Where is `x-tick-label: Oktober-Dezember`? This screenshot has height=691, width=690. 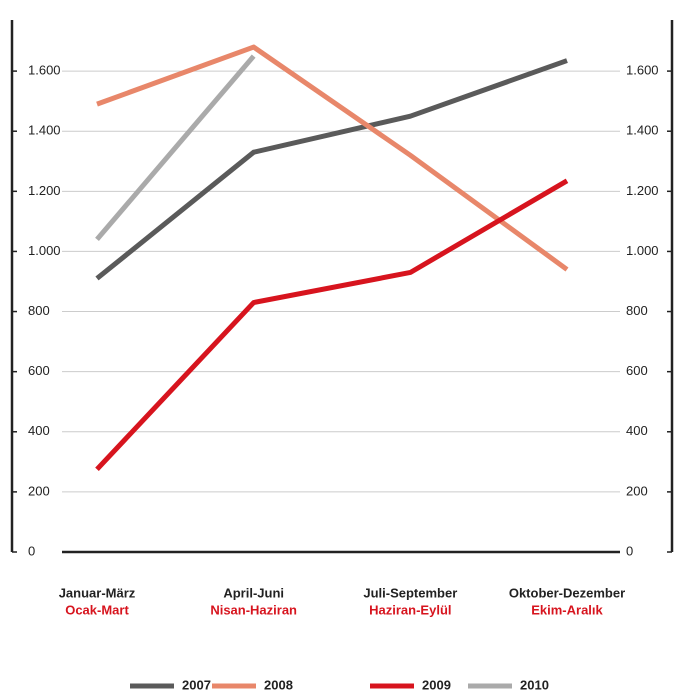
x-tick-label: Oktober-Dezember is located at coordinates (567, 592).